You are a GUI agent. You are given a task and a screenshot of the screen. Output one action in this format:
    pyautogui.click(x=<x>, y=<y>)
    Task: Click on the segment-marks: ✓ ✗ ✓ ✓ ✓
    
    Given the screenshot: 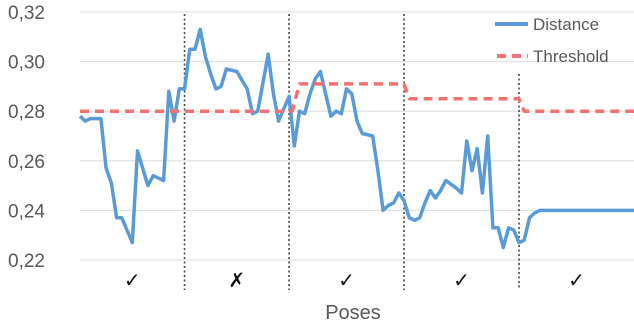 What is the action you would take?
    pyautogui.click(x=354, y=280)
    